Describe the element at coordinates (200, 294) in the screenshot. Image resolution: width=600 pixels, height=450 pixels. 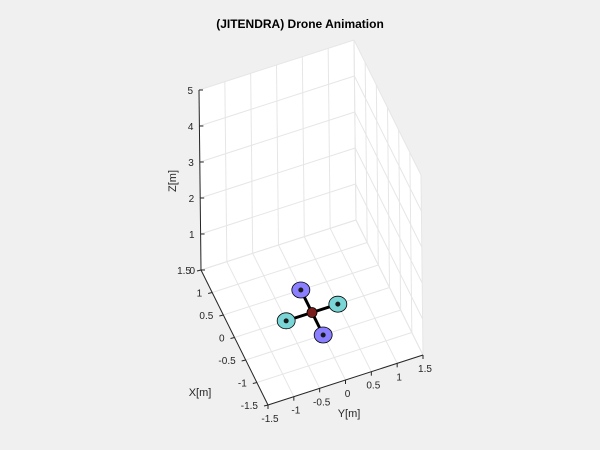
I see `x-tick-label: 1` at that location.